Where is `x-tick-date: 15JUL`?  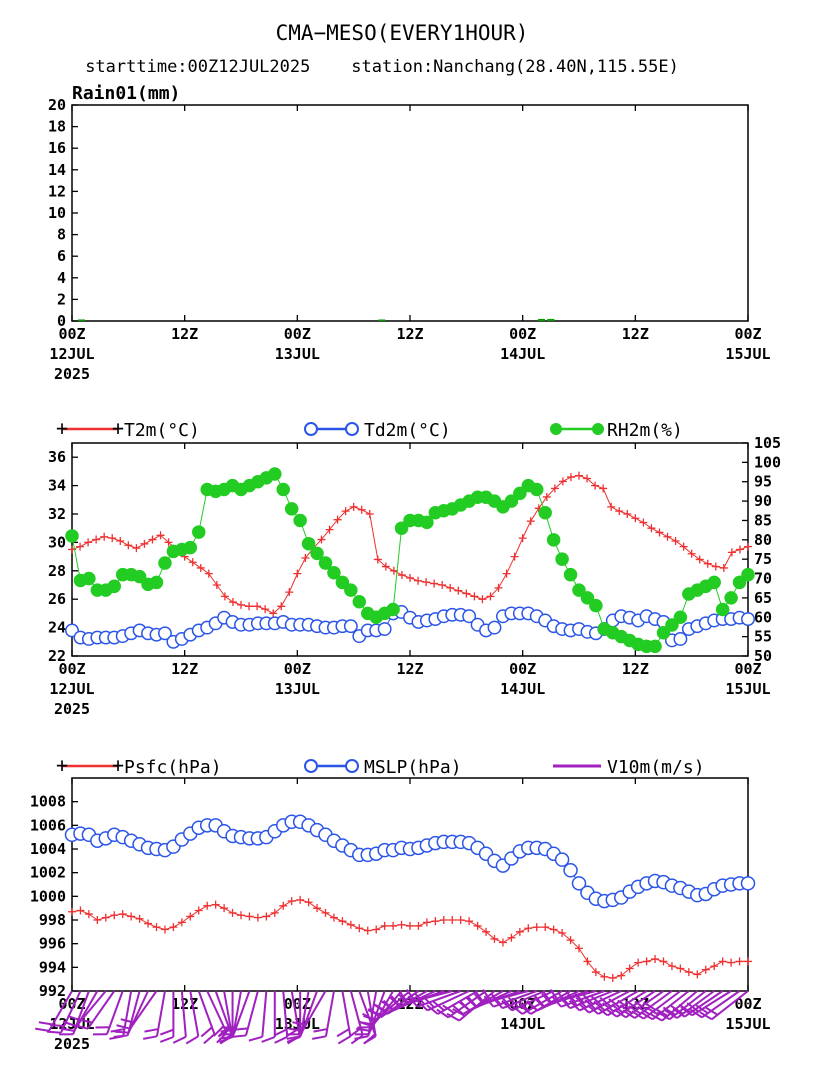 x-tick-date: 15JUL is located at coordinates (747, 1024).